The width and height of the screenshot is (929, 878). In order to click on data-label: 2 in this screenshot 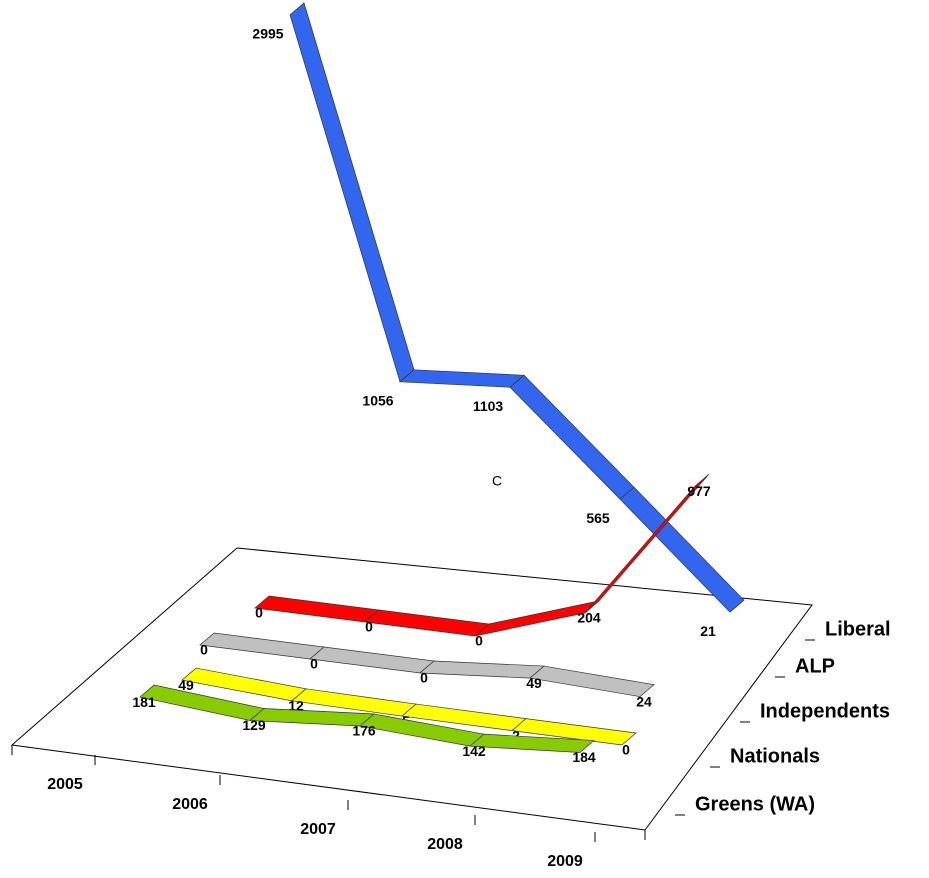, I will do `click(516, 735)`.